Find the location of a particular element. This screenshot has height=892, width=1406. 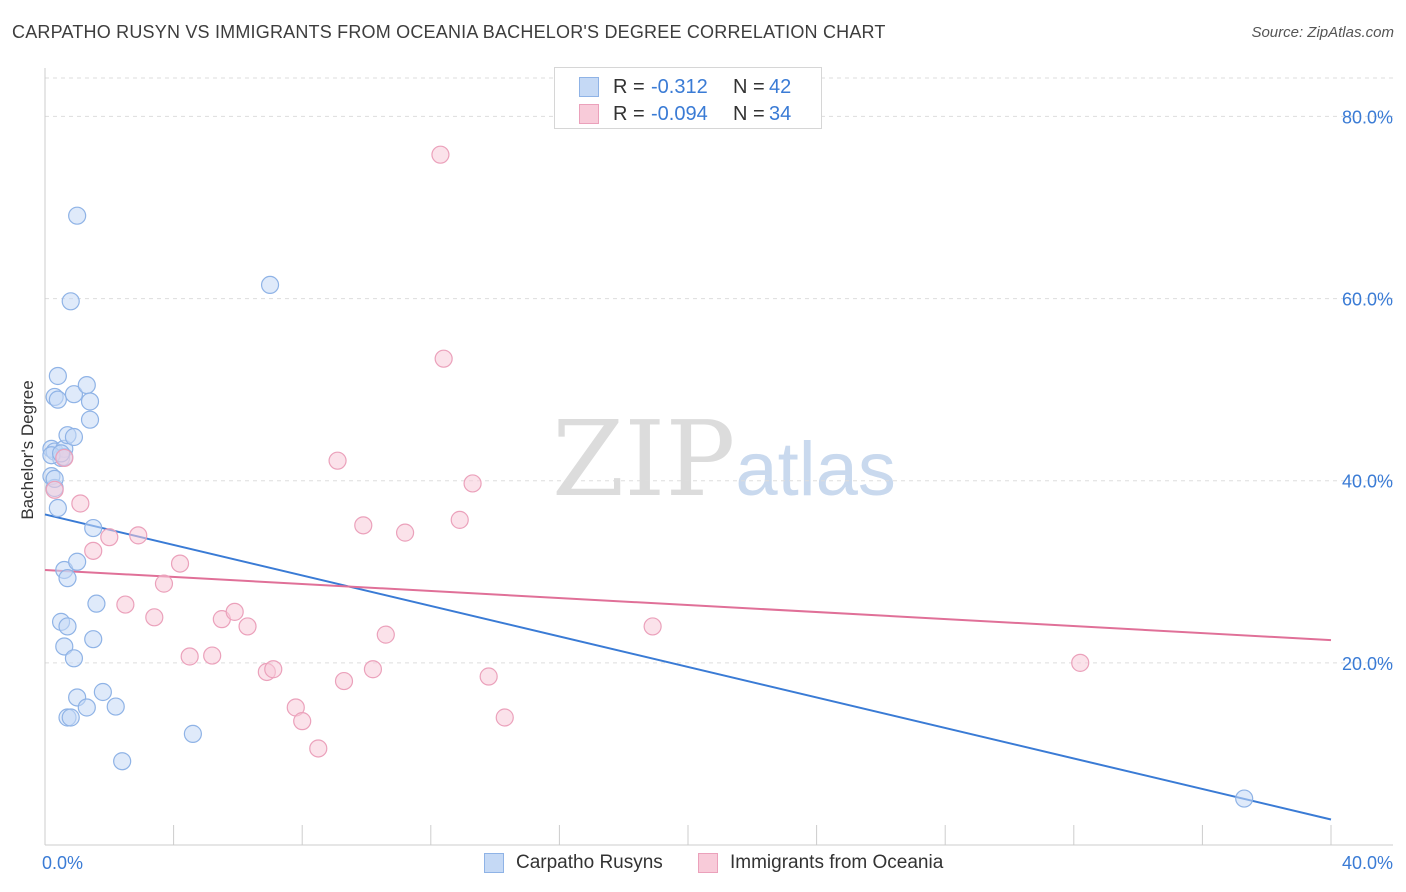

watermark: ZIPatlas is located at coordinates (724, 459).